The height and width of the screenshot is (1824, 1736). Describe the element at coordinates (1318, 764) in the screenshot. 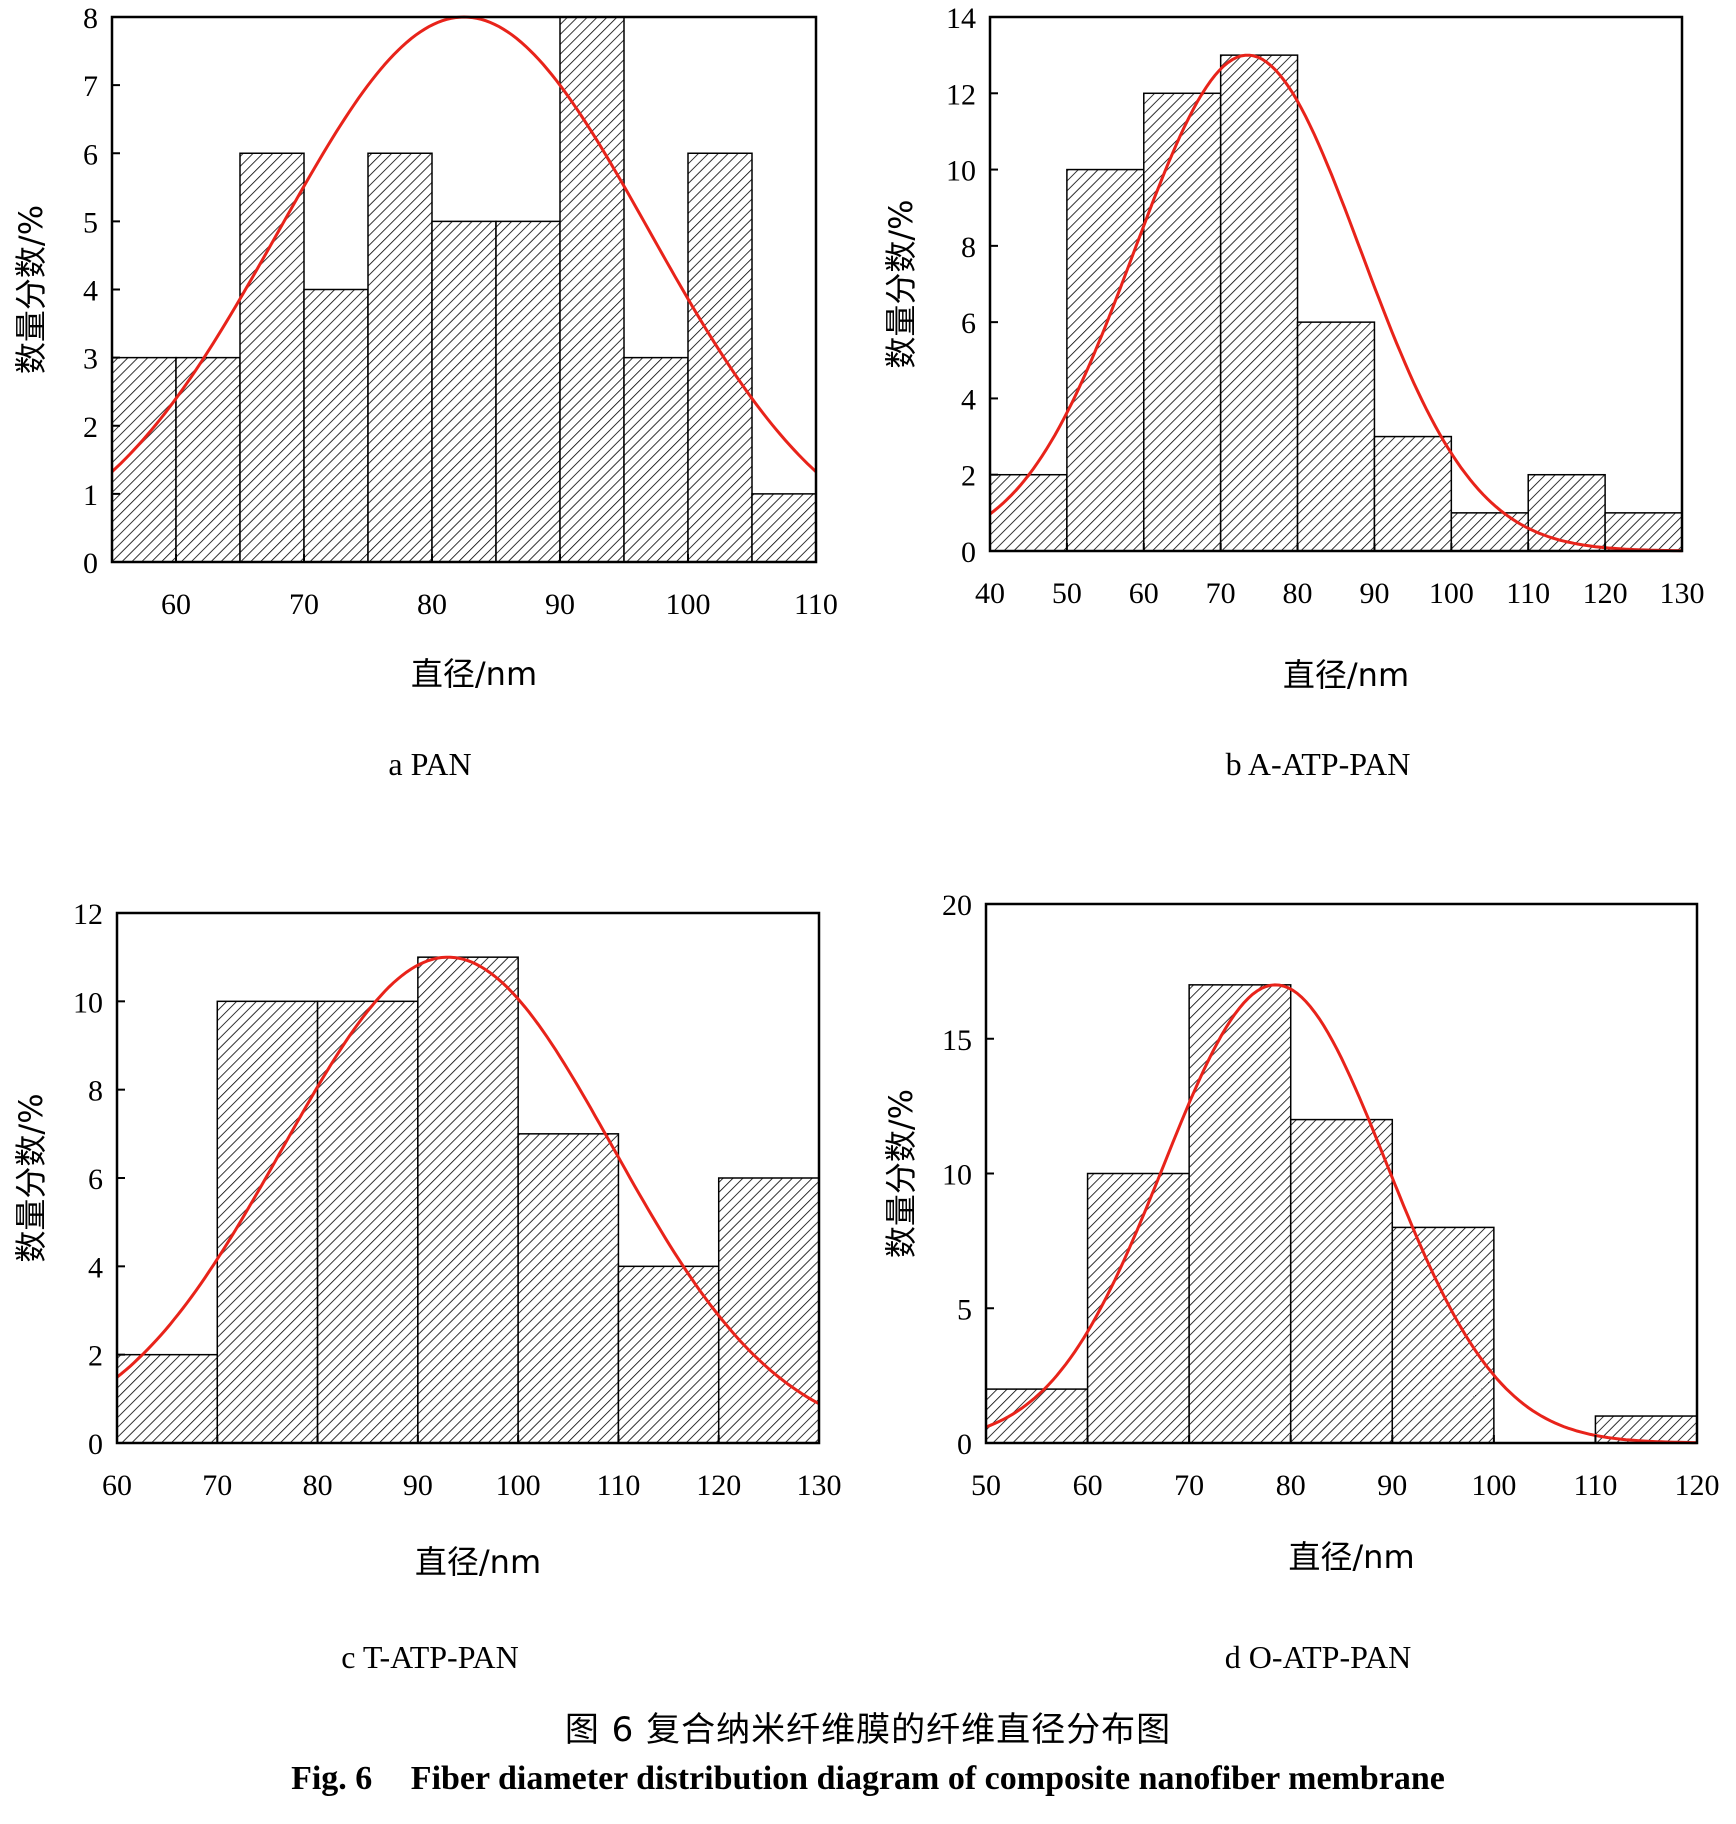

I see `panel-title: b A-ATP-PAN` at that location.